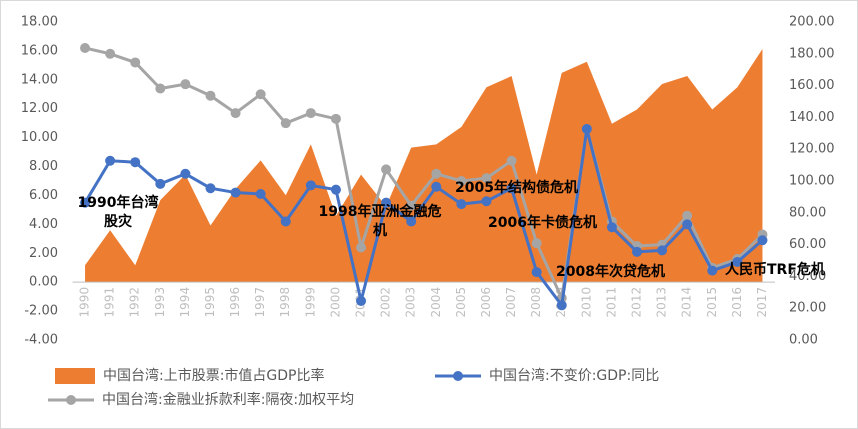 The image size is (858, 429). What do you see at coordinates (39, 50) in the screenshot?
I see `y-tick-label: 16.00` at bounding box center [39, 50].